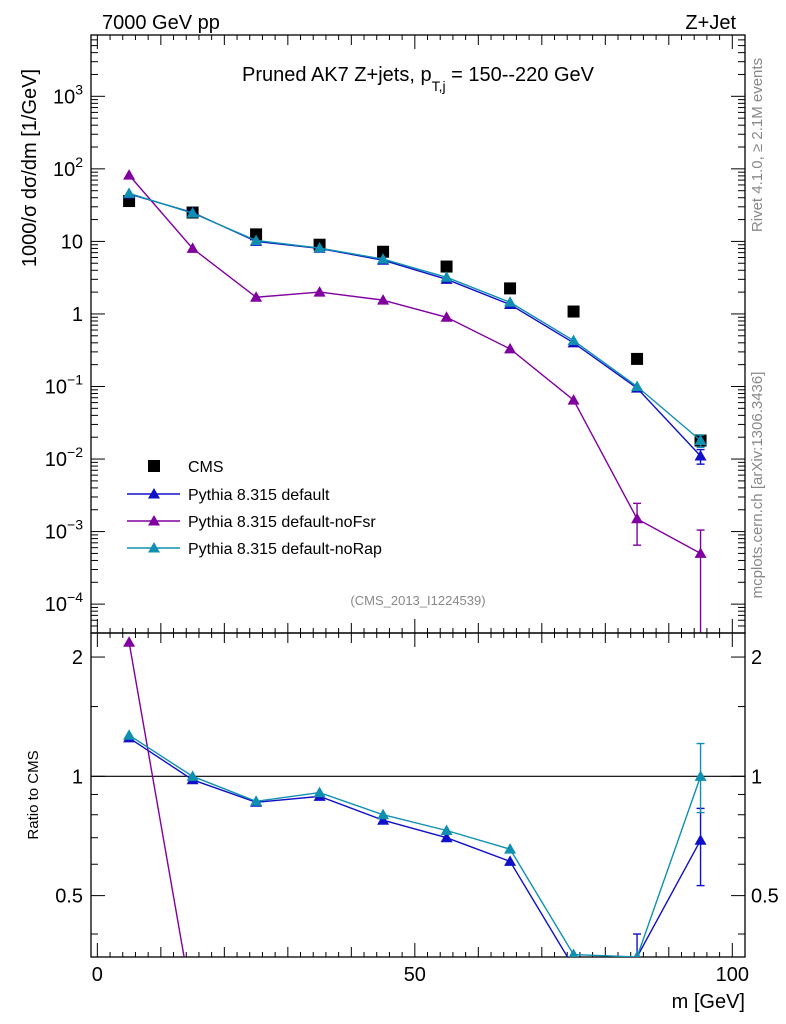 The height and width of the screenshot is (1024, 786). Describe the element at coordinates (68, 94) in the screenshot. I see `main-y-tick-label: 10³` at that location.